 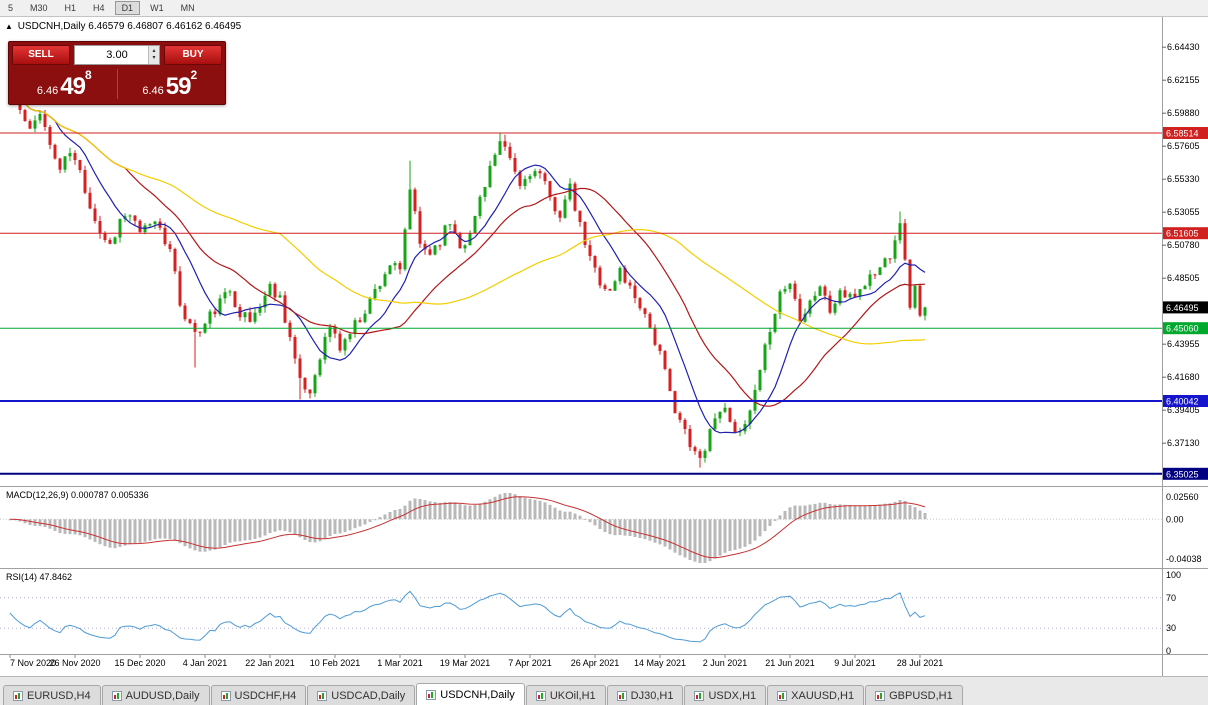 I want to click on timeframe-button-5: 5, so click(x=11, y=8).